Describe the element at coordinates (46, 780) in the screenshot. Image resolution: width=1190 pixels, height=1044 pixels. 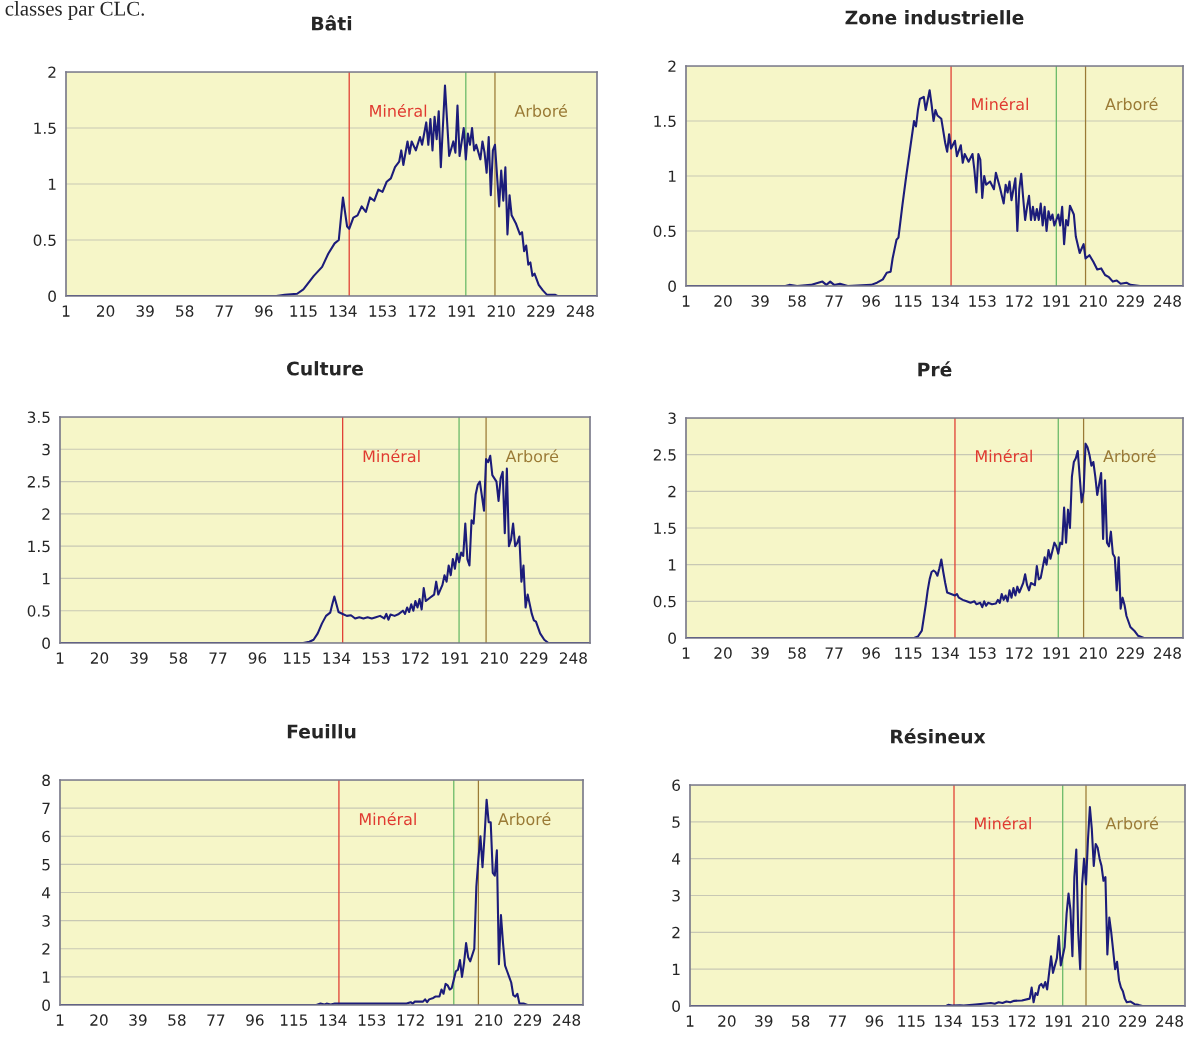
I see `y-tick-label: 8` at that location.